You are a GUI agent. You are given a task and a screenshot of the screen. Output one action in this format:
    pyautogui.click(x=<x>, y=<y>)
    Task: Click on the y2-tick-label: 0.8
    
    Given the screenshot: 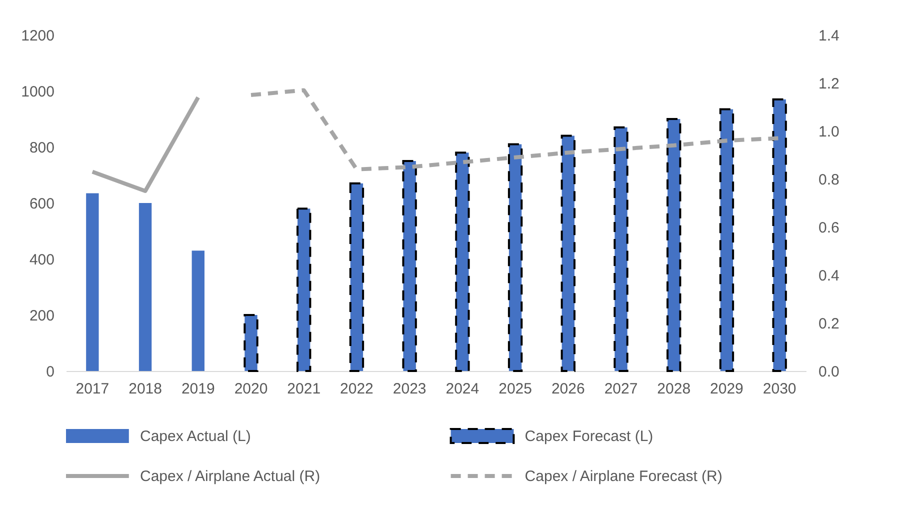 What is the action you would take?
    pyautogui.click(x=829, y=180)
    